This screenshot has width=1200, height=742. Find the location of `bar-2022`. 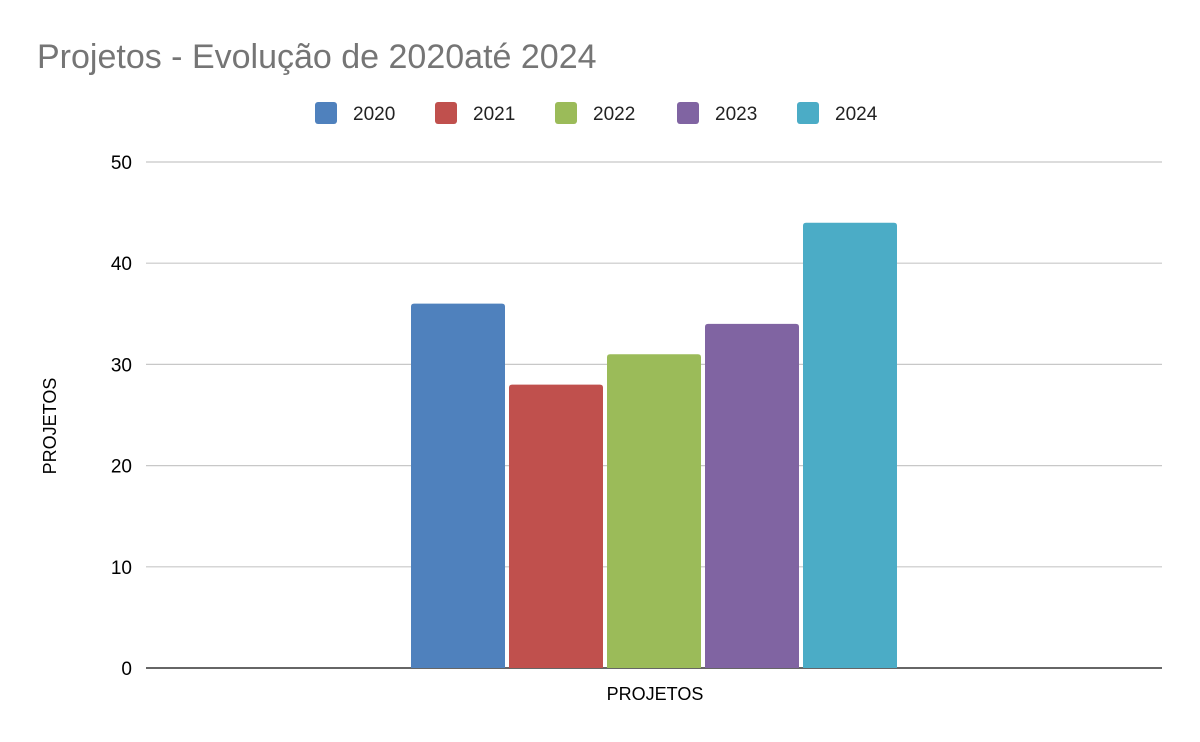

bar-2022 is located at coordinates (654, 511).